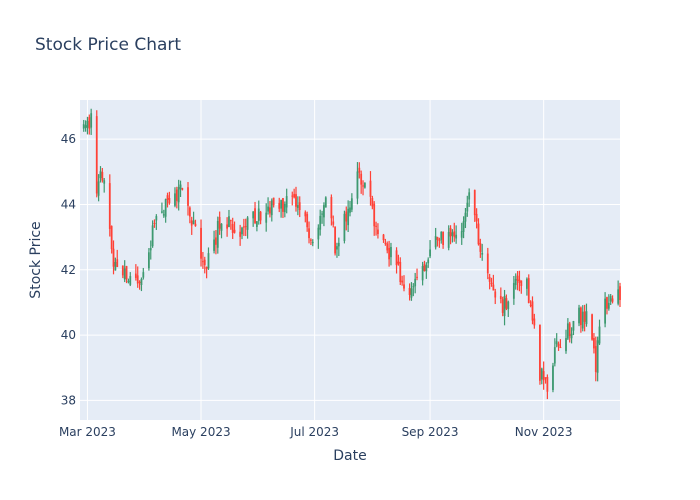 The height and width of the screenshot is (500, 700). What do you see at coordinates (430, 432) in the screenshot?
I see `x-tick-label: Sep 2023` at bounding box center [430, 432].